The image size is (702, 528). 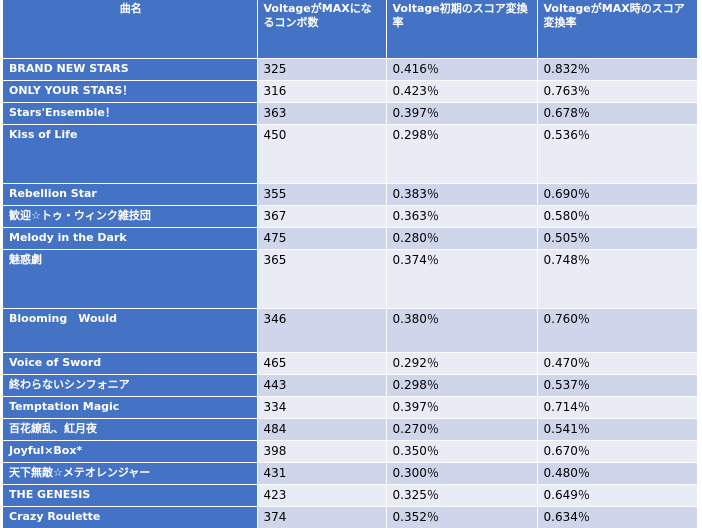 What do you see at coordinates (462, 450) in the screenshot?
I see `initial-rate: 0.350％` at bounding box center [462, 450].